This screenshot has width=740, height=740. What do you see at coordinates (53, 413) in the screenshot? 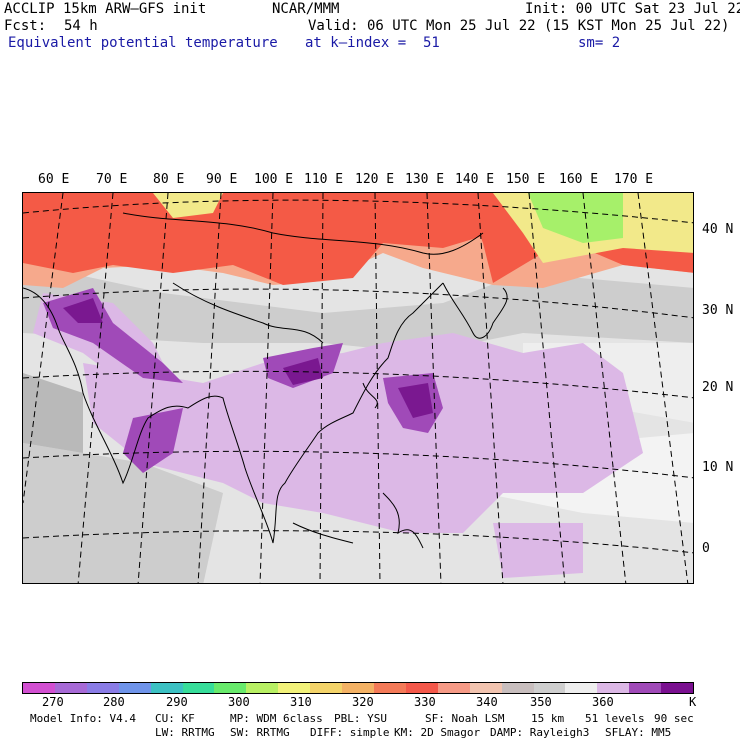
I see `dark-gray-arabian` at bounding box center [53, 413].